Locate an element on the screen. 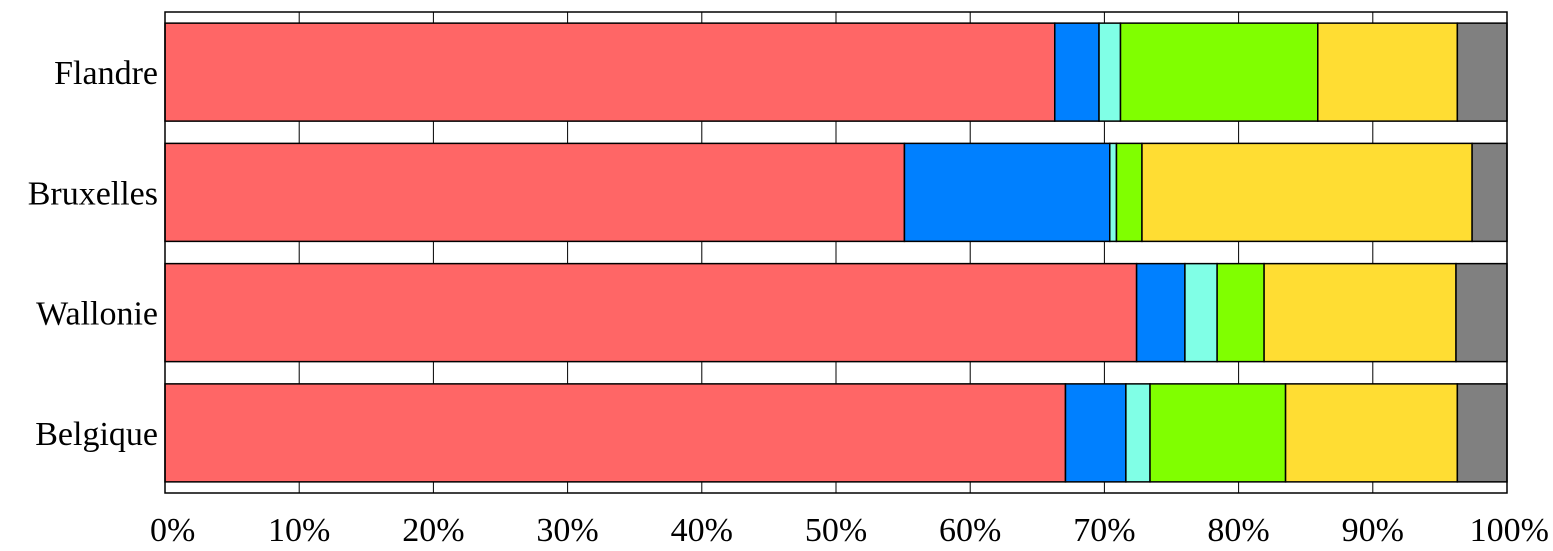 Image resolution: width=1553 pixels, height=551 pixels. x-tick-label: 80% is located at coordinates (1238, 530).